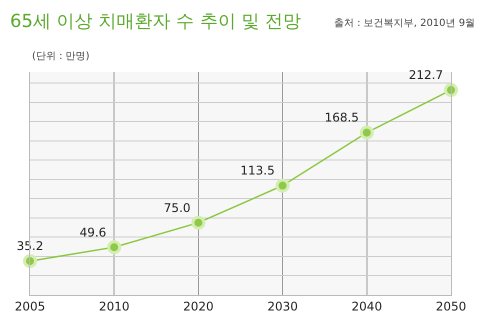 The width and height of the screenshot is (481, 335). I want to click on x-tick-label: 2020, so click(198, 306).